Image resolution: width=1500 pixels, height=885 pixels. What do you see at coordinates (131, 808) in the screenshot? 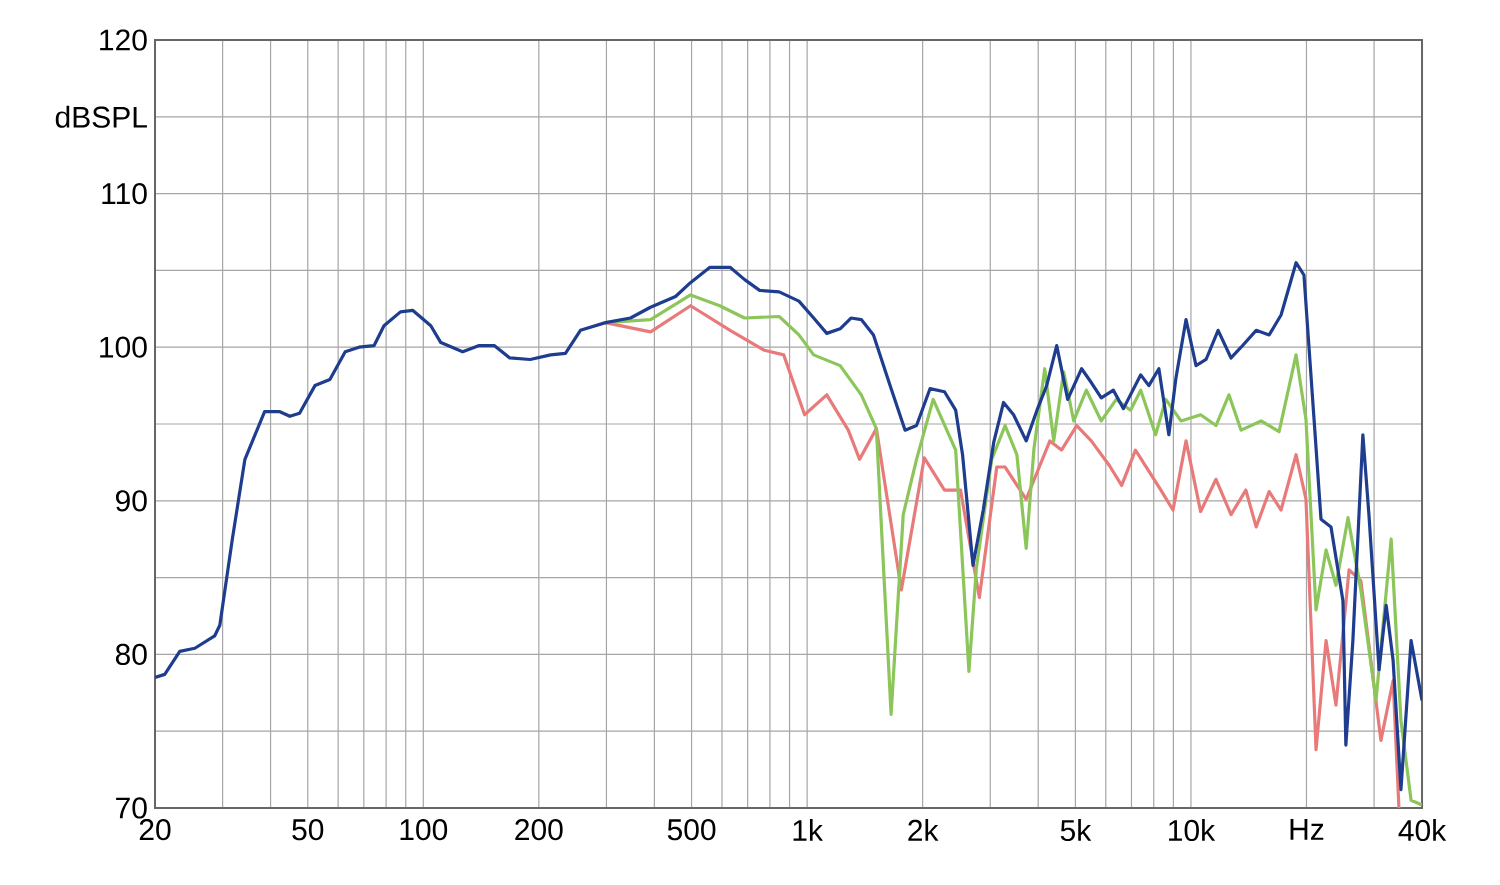
I see `y-tick-label: 70` at bounding box center [131, 808].